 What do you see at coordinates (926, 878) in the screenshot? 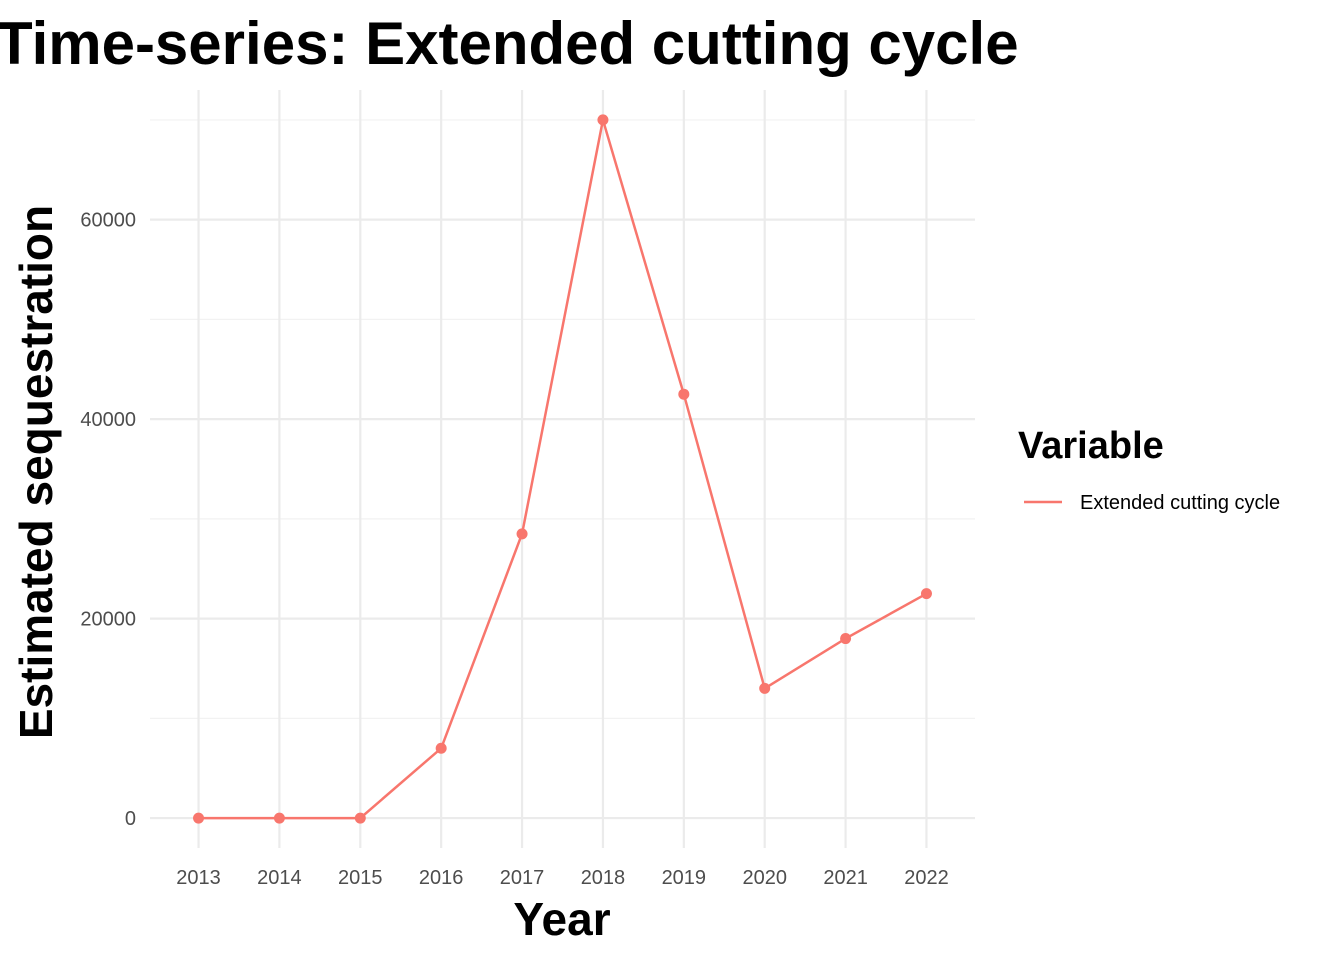
I see `x-tick-label: 2022` at bounding box center [926, 878].